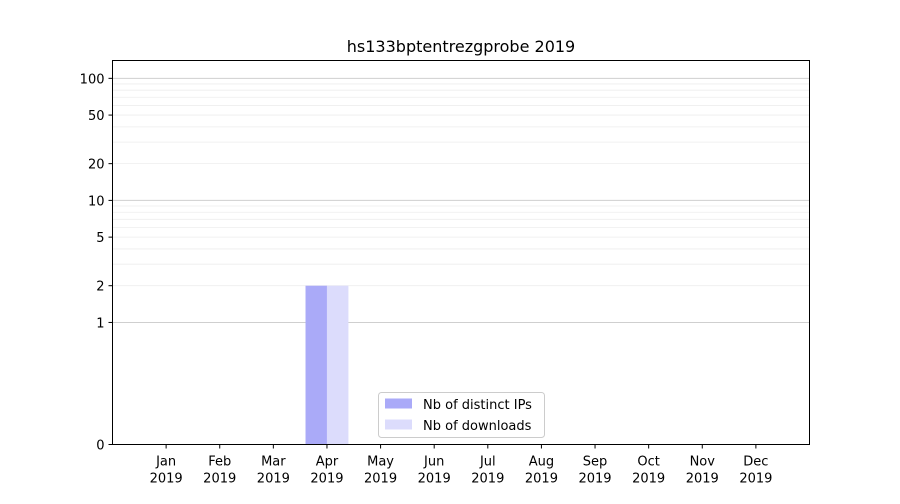 The image size is (900, 504). I want to click on y-tick-label: 20, so click(96, 165).